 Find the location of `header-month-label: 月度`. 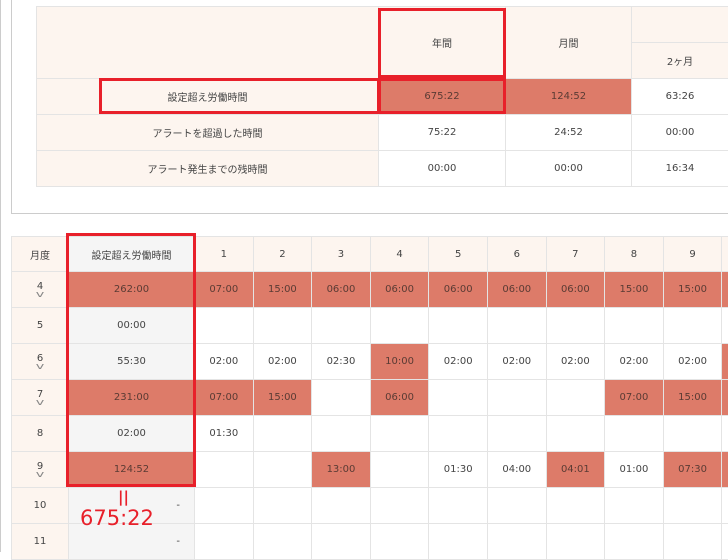

header-month-label: 月度 is located at coordinates (40, 254).